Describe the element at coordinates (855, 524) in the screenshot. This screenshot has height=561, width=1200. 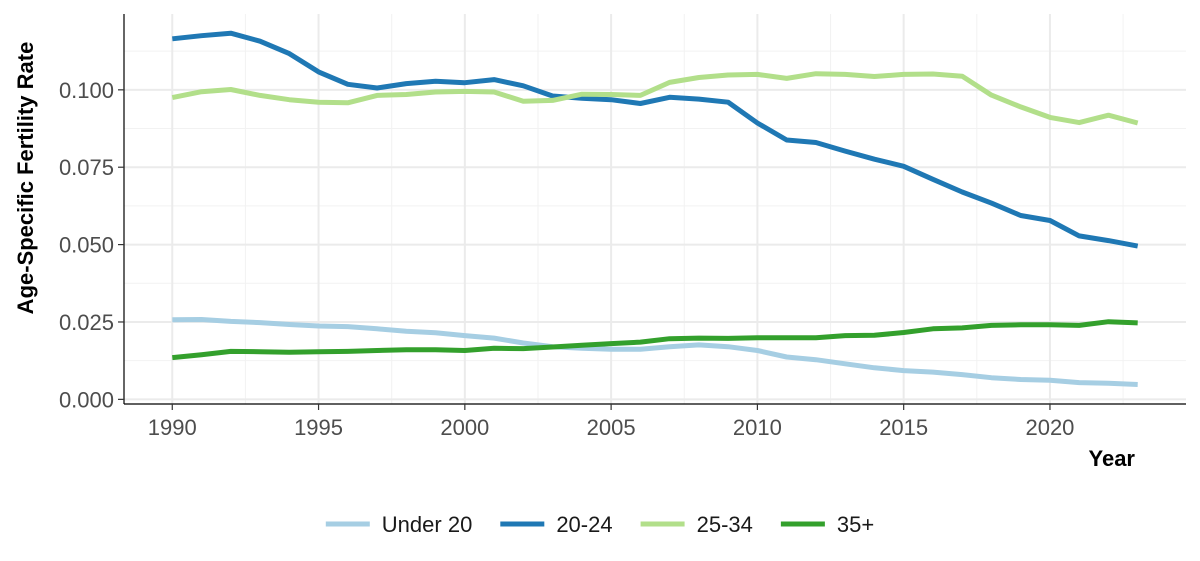
I see `legend-label-35-: 35+` at that location.